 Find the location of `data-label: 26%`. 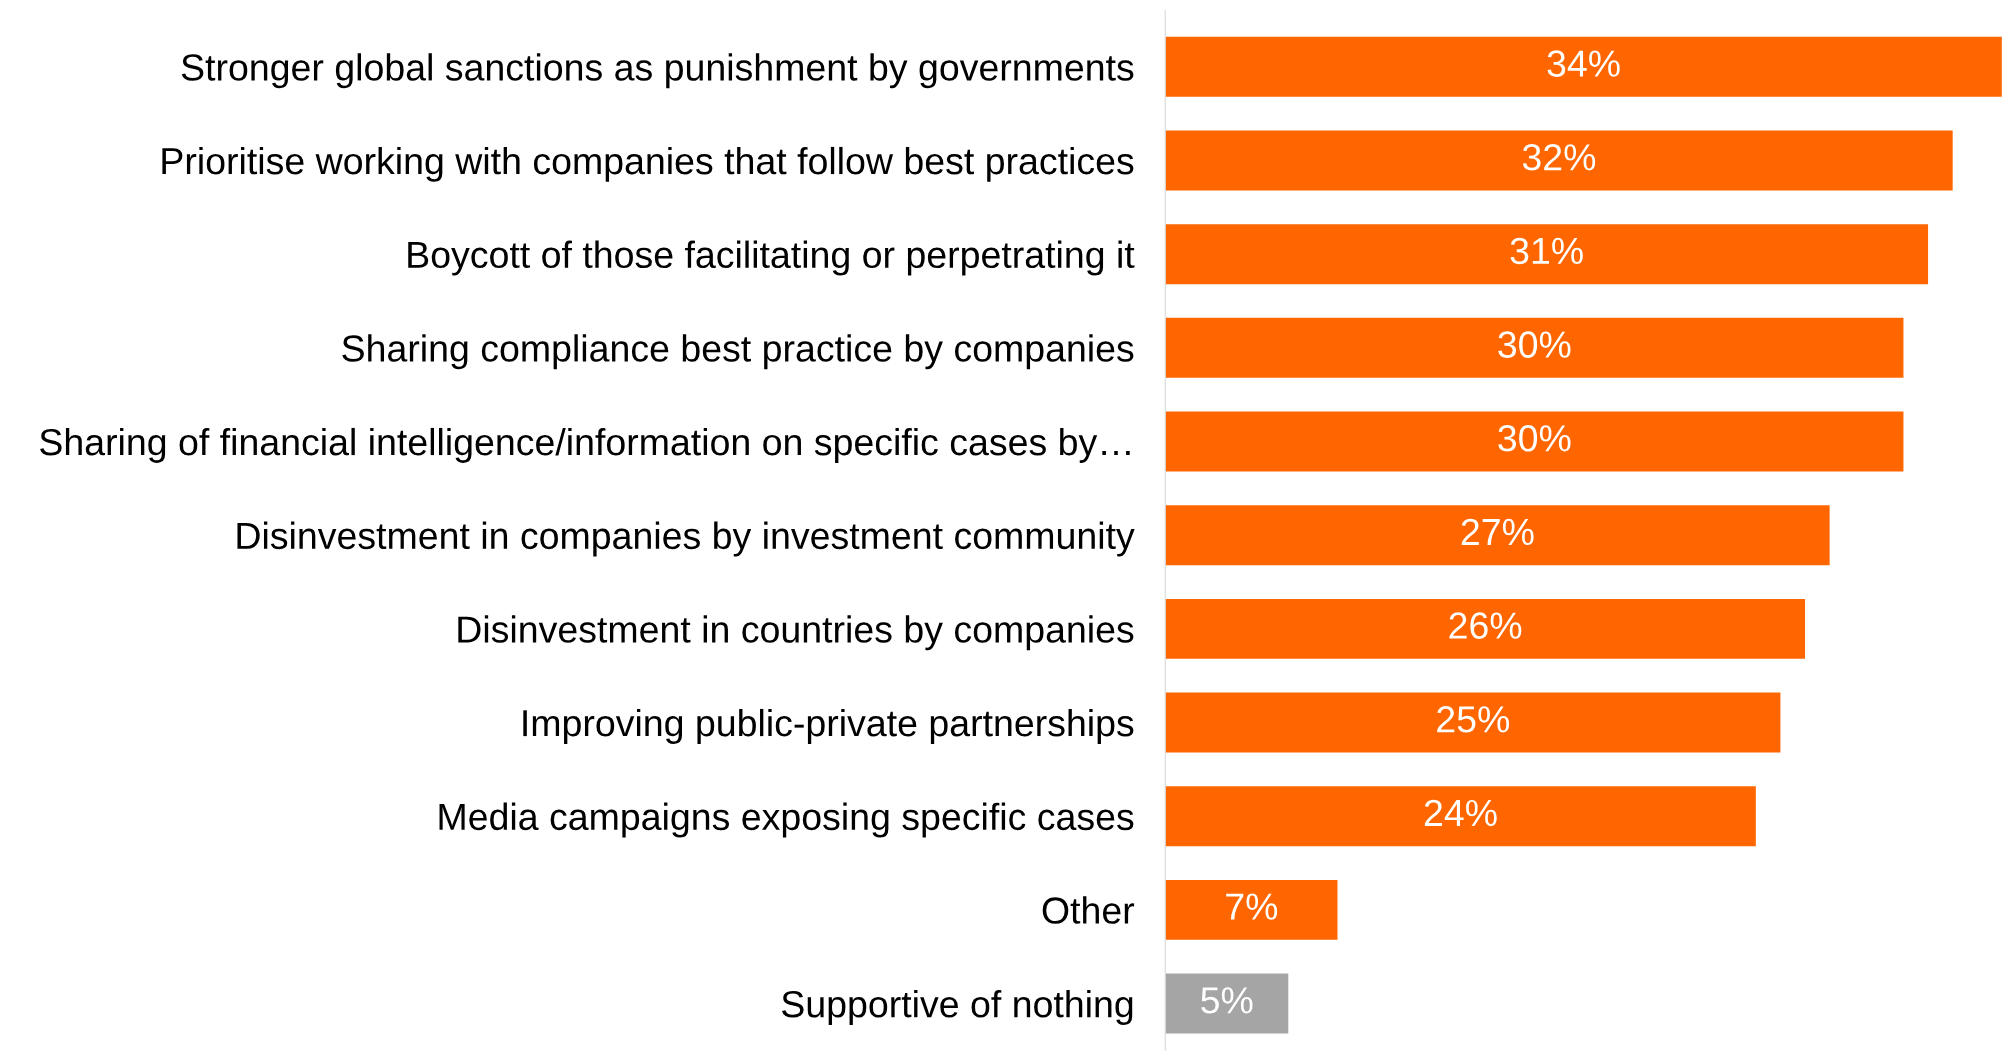

data-label: 26% is located at coordinates (1485, 625).